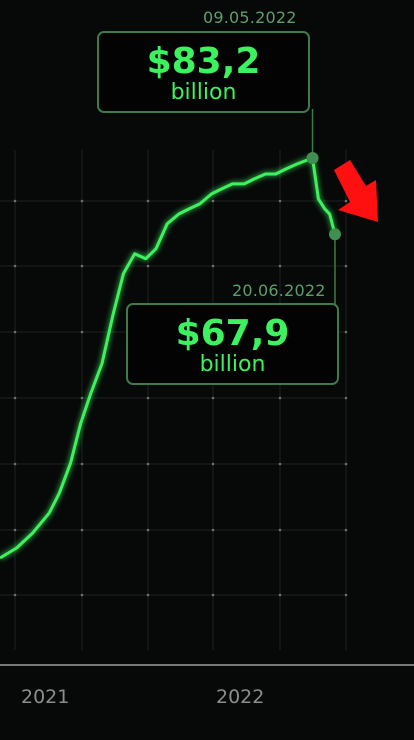 This screenshot has height=740, width=414. What do you see at coordinates (356, 191) in the screenshot?
I see `down-arrow-icon` at bounding box center [356, 191].